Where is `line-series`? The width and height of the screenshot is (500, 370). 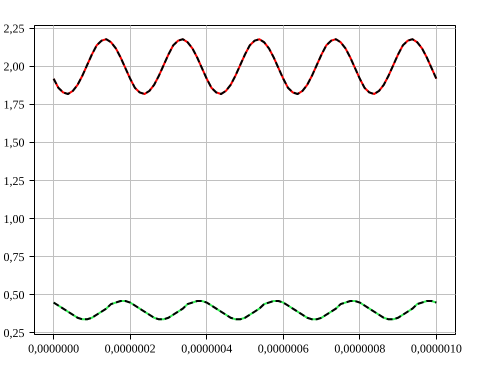
line-series is located at coordinates (245, 66).